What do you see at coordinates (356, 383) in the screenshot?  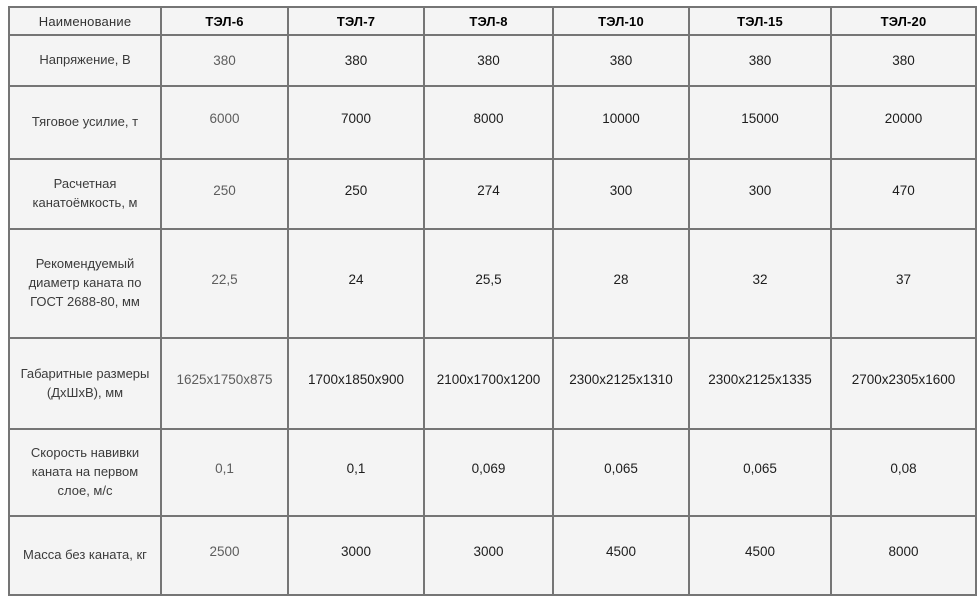 I see `table-cell: 1700x1850x900` at bounding box center [356, 383].